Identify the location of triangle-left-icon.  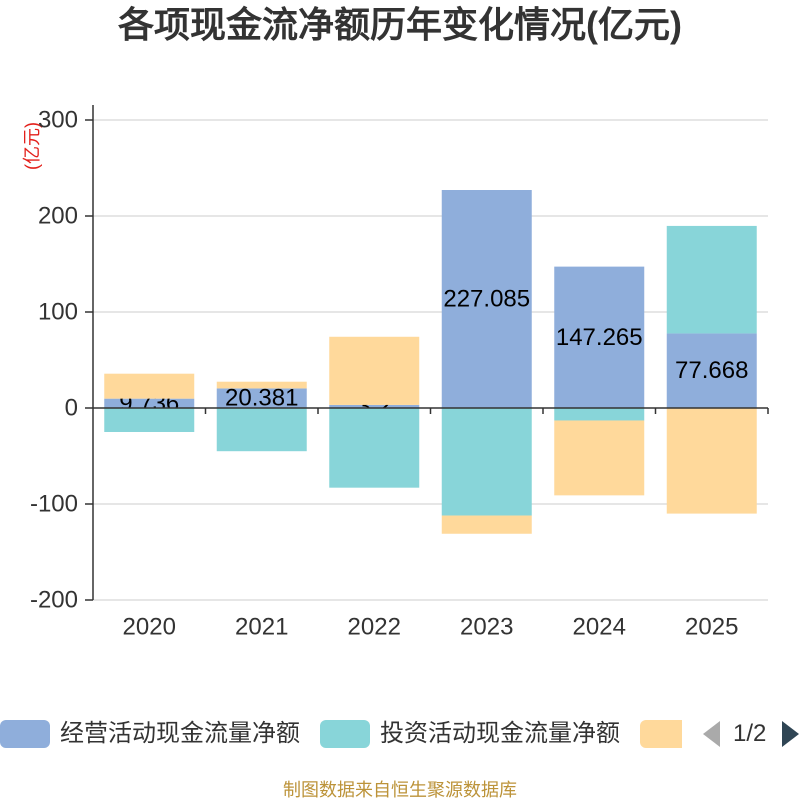
(711, 734).